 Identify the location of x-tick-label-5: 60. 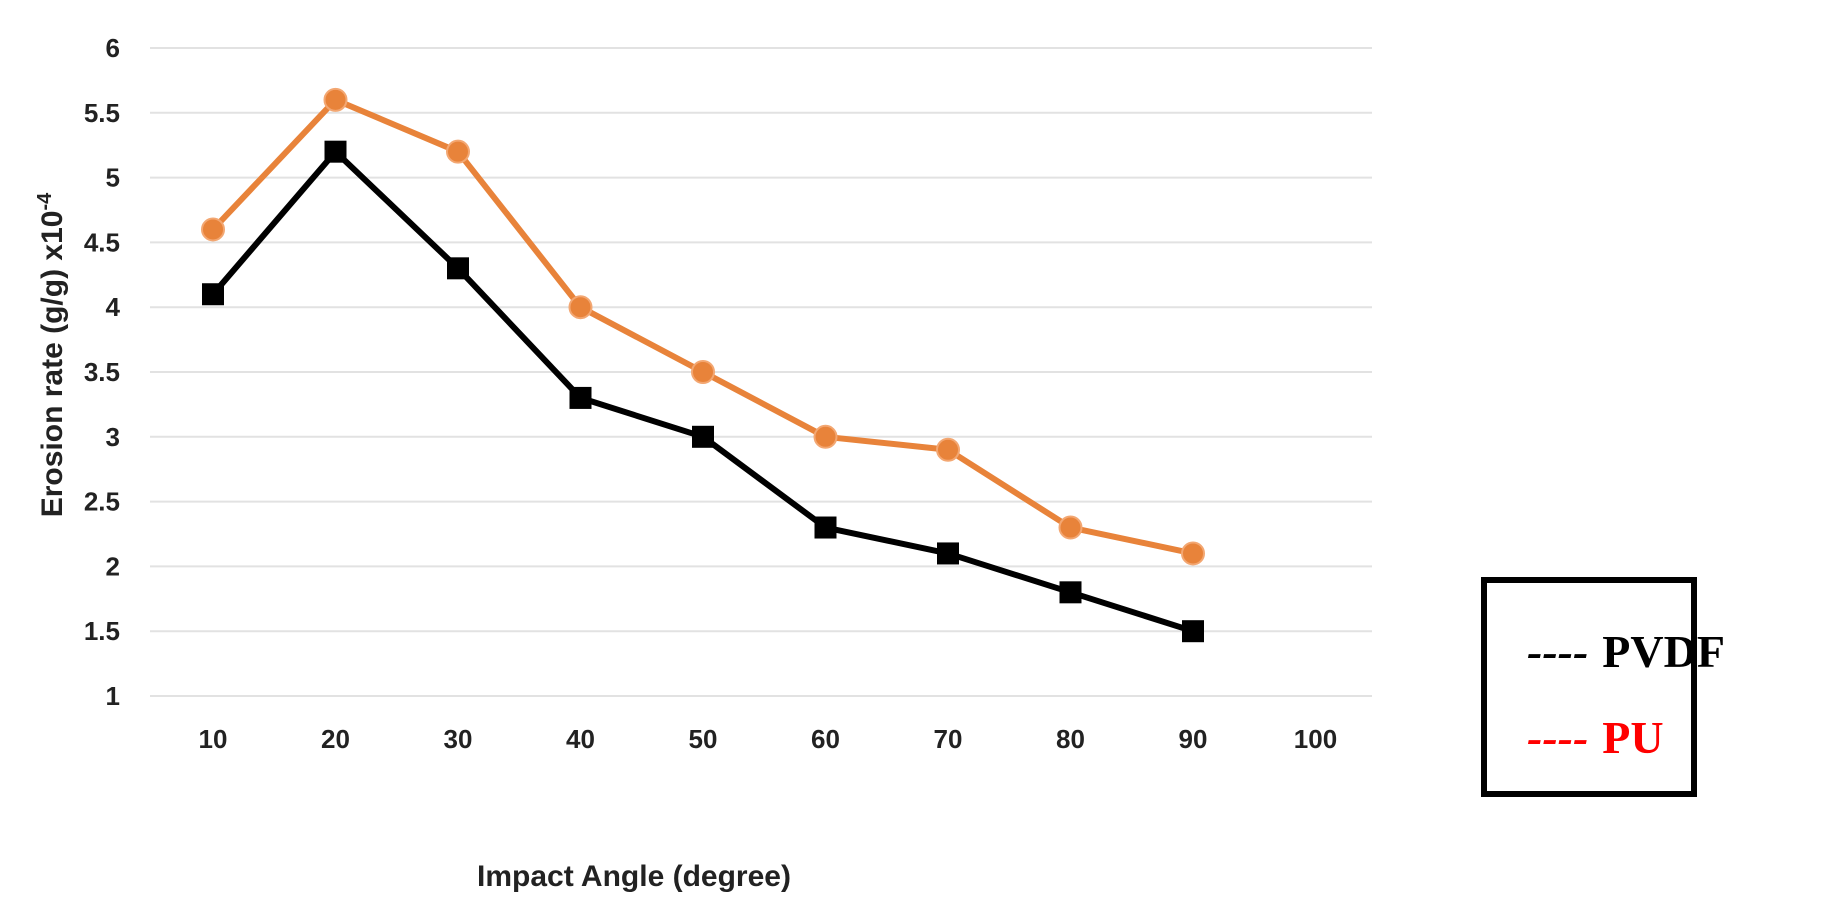
(825, 739).